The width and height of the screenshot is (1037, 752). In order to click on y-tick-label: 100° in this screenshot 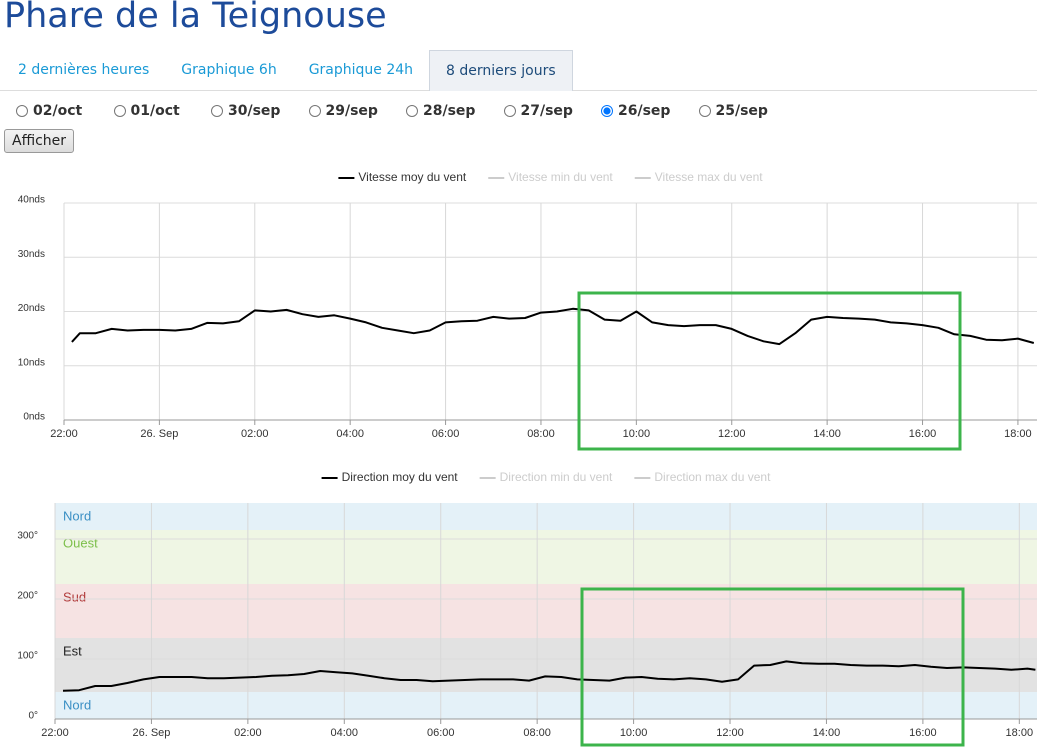, I will do `click(27, 656)`.